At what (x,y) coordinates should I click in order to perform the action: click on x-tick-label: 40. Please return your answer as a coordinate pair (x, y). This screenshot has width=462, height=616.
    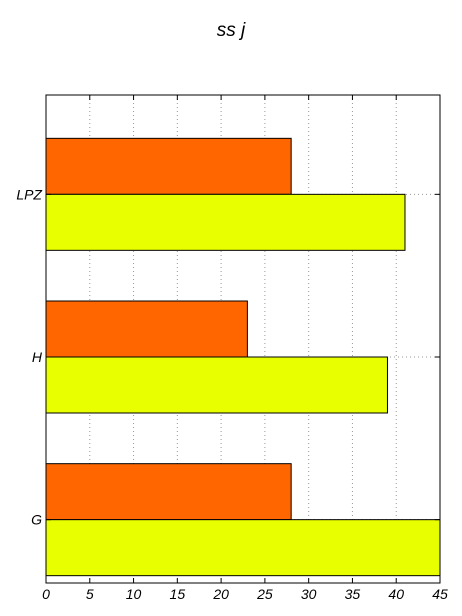
    Looking at the image, I should click on (396, 594).